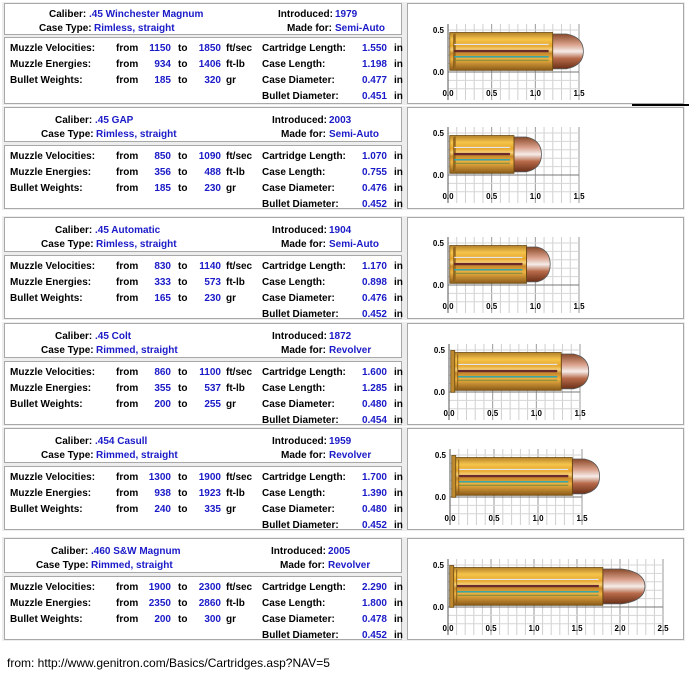 The width and height of the screenshot is (689, 676). I want to click on muzzle-energy-max: 2860, so click(209, 603).